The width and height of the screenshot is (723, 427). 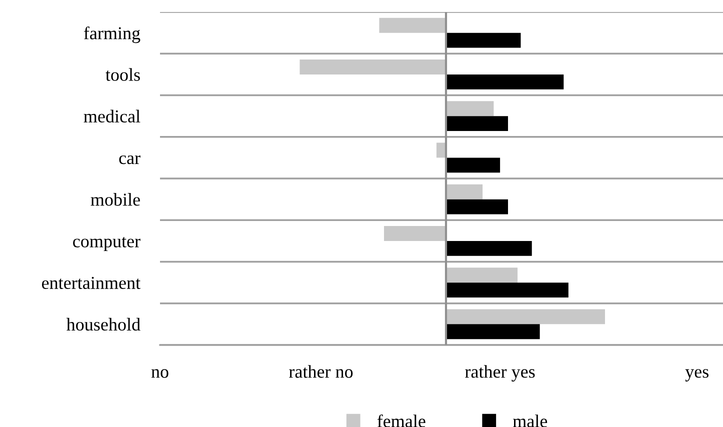 What do you see at coordinates (106, 244) in the screenshot?
I see `y-tick-label: computer` at bounding box center [106, 244].